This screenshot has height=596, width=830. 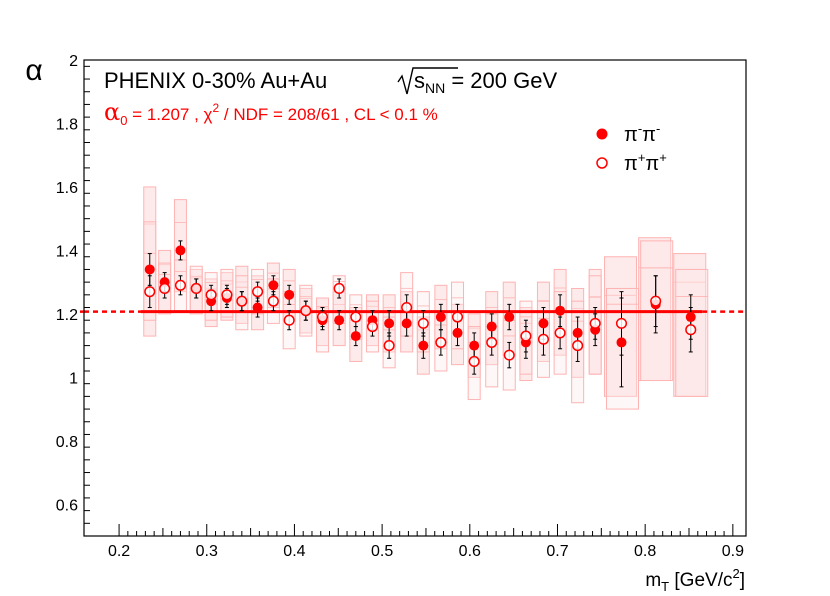 What do you see at coordinates (294, 551) in the screenshot?
I see `x-tick-label: 0.4` at bounding box center [294, 551].